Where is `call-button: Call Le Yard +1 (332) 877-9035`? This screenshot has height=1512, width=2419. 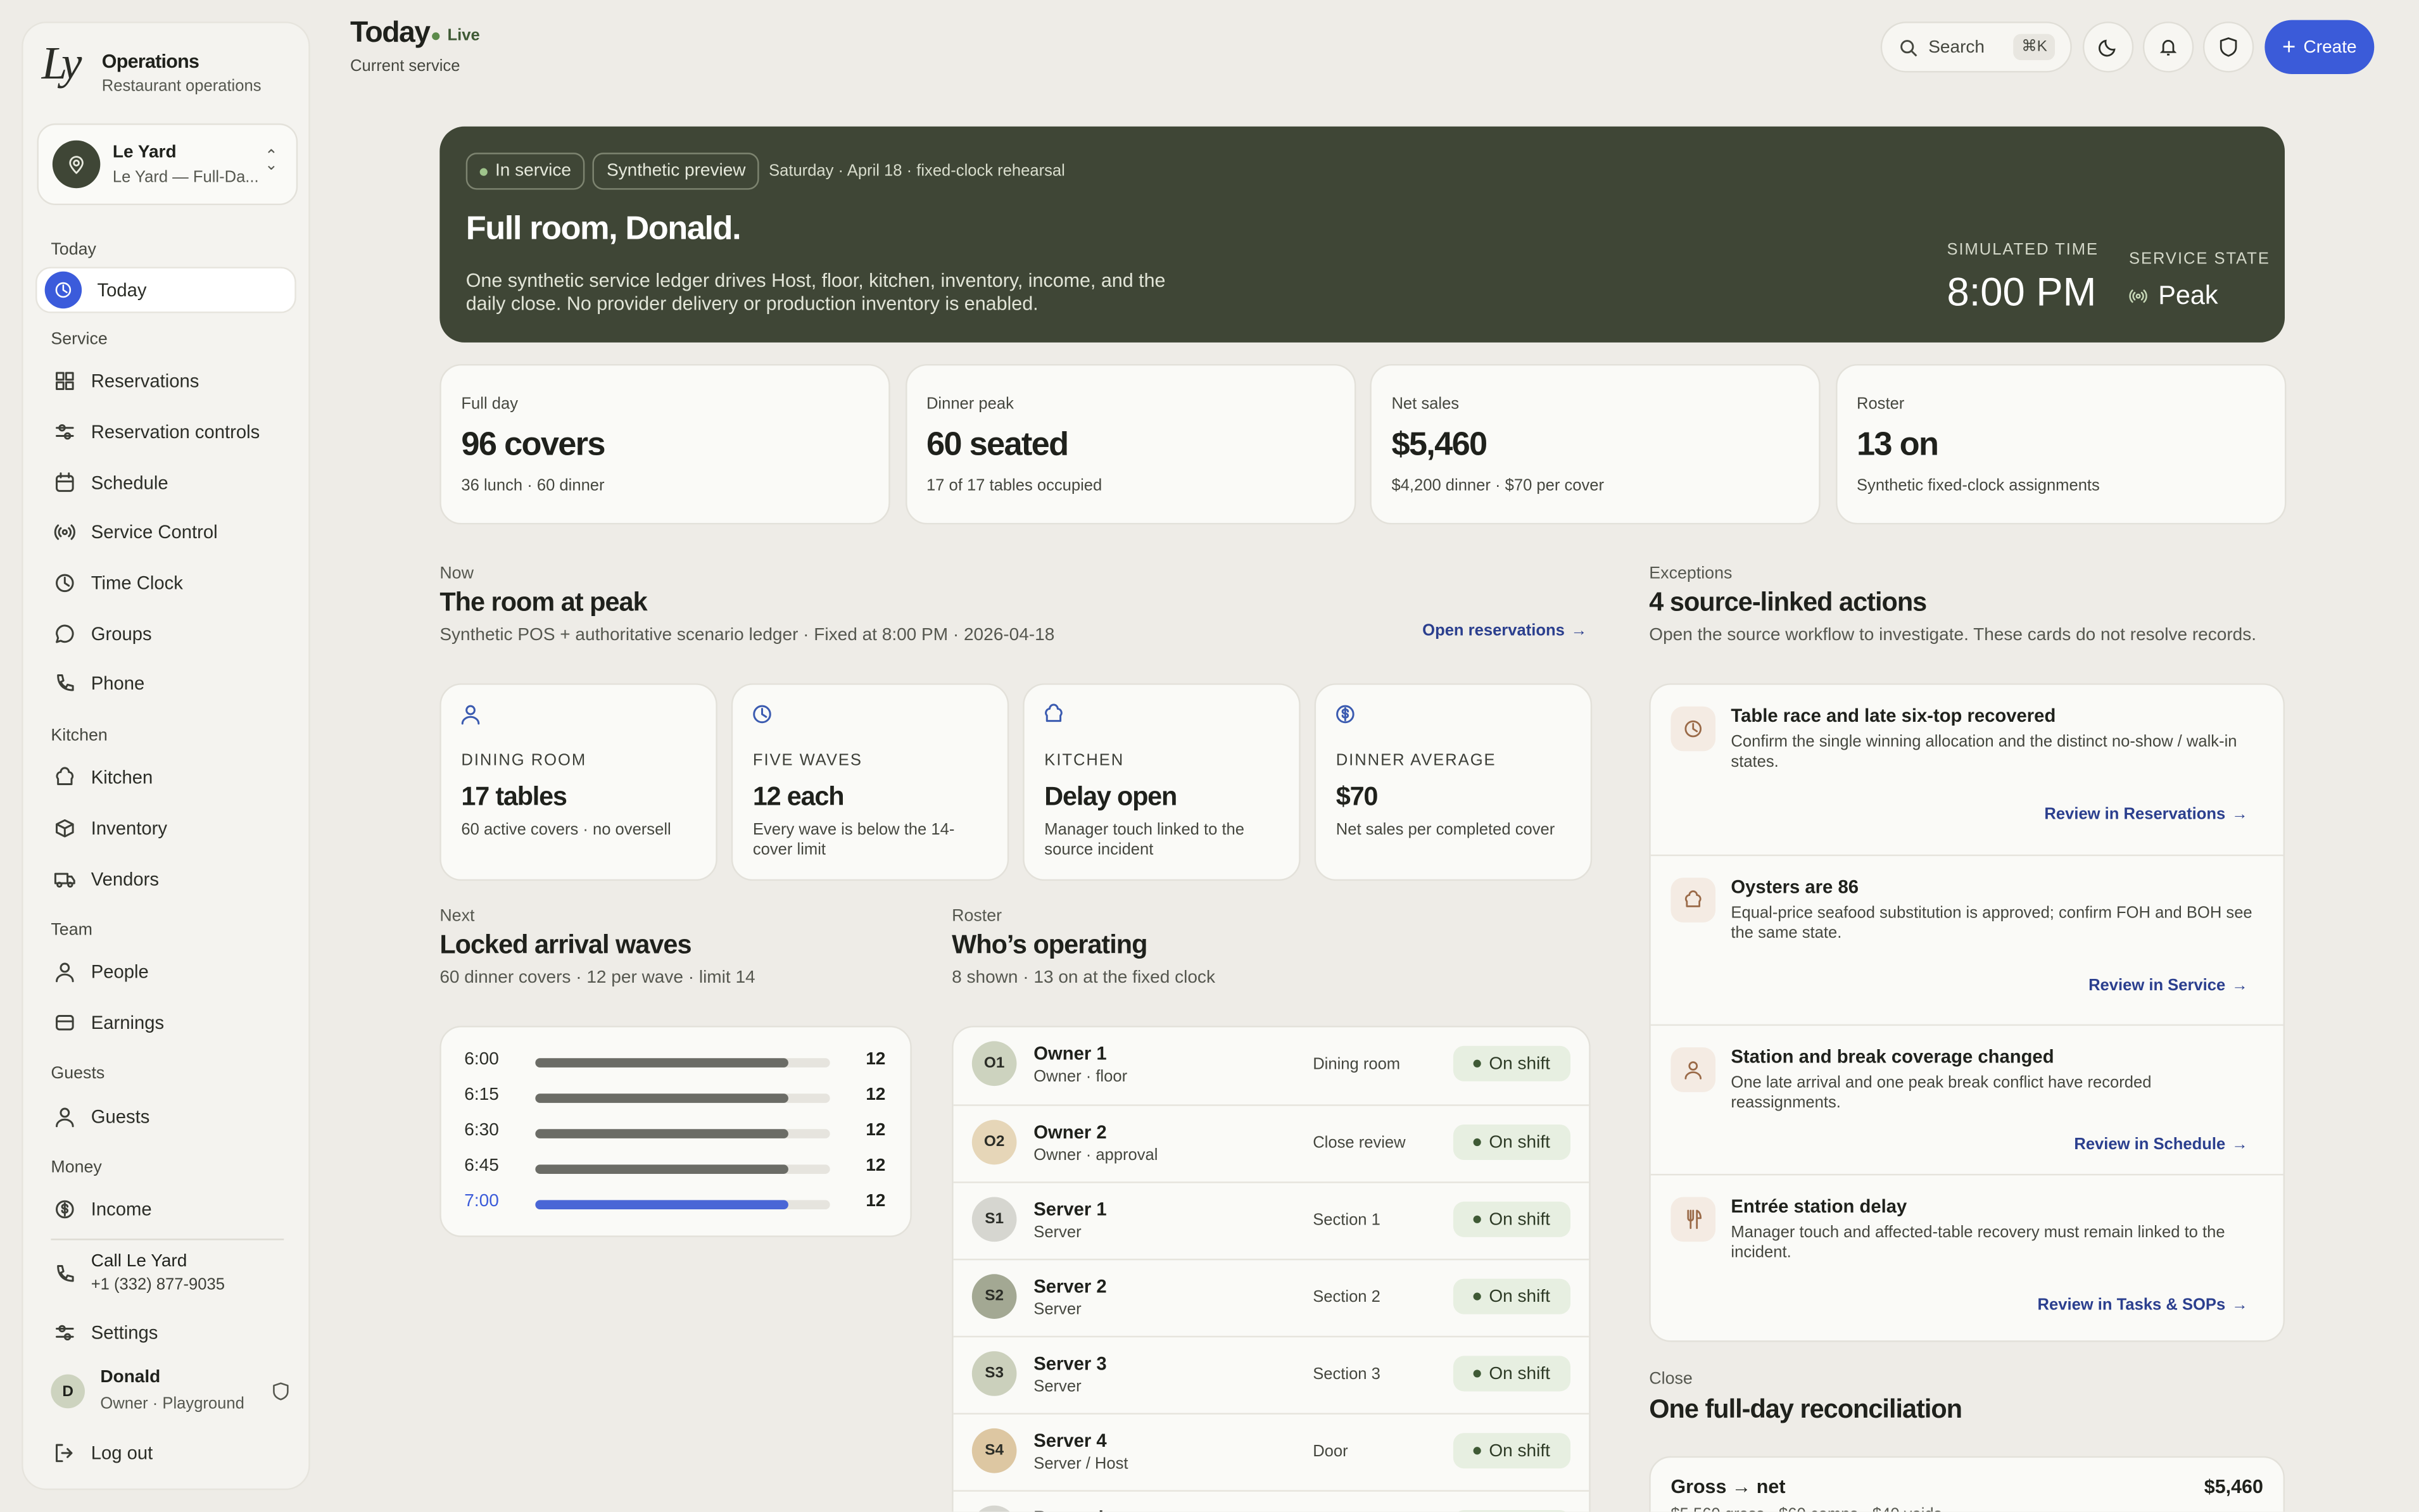 call-button: Call Le Yard +1 (332) 877-9035 is located at coordinates (139, 1273).